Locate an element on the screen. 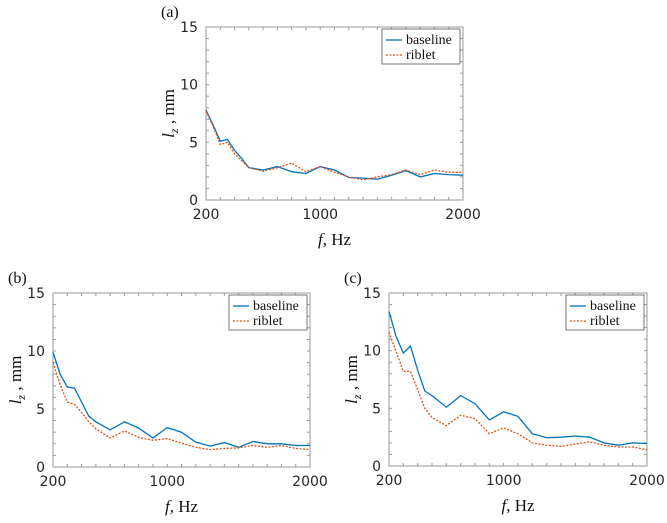  panel-label: (c) is located at coordinates (353, 278).